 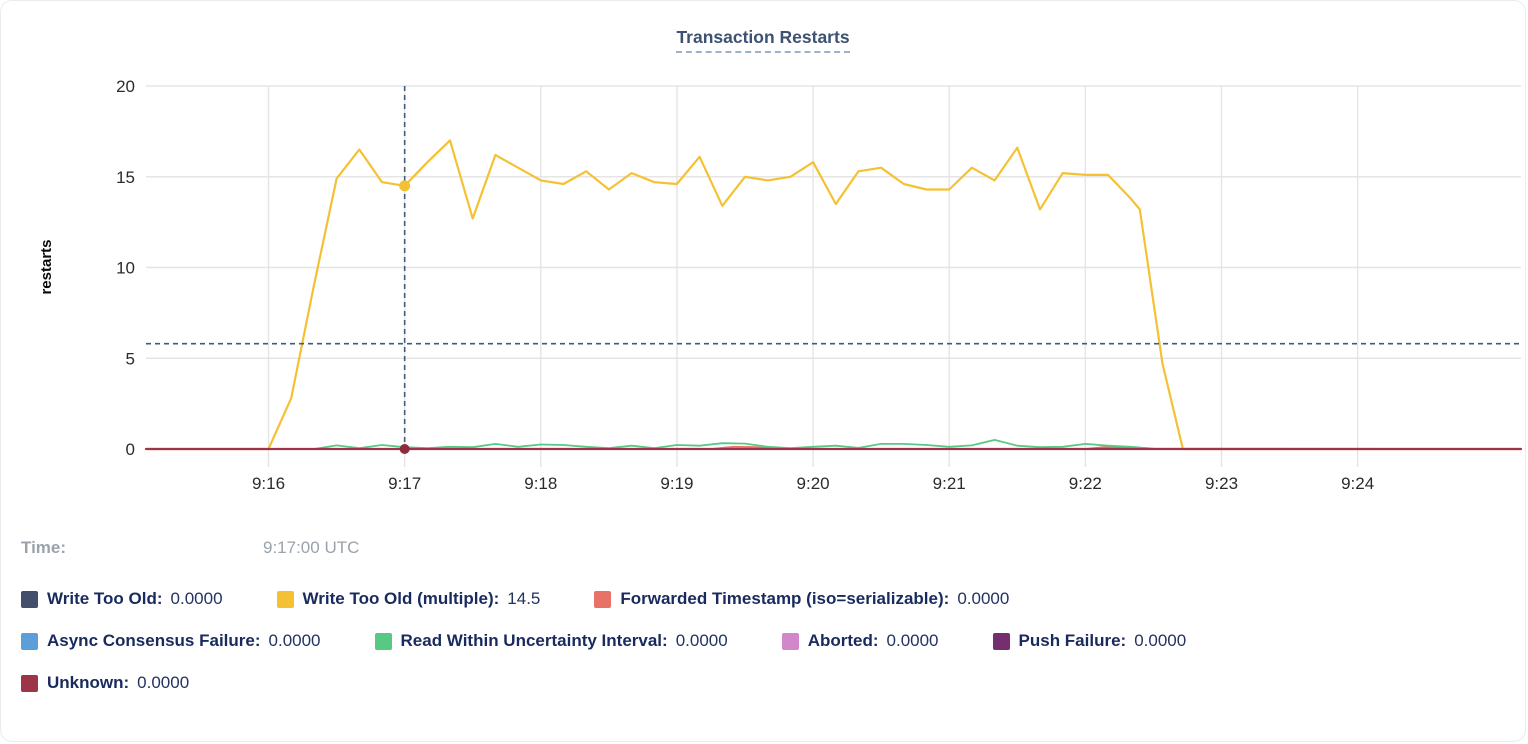 I want to click on hover-time-value: 9:17:00 UTC, so click(x=311, y=547).